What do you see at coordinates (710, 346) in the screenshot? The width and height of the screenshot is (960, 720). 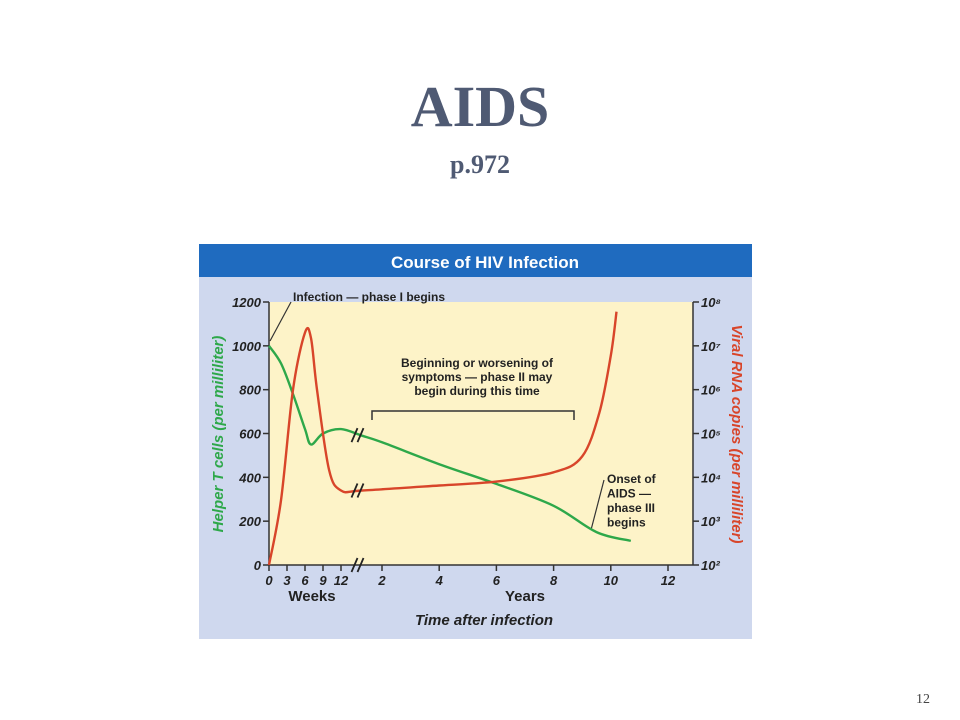 I see `right-tick-label: 10⁷` at bounding box center [710, 346].